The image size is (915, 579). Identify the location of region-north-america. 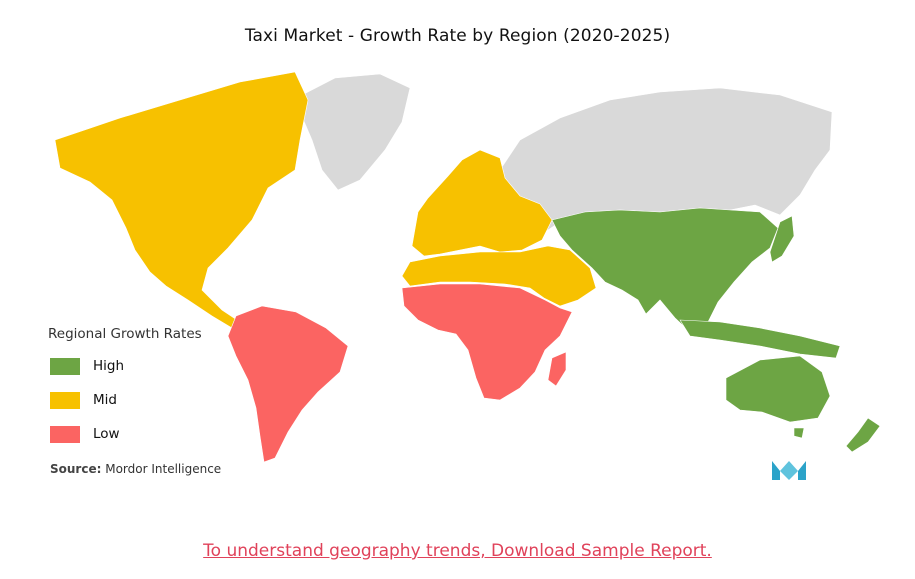
(181, 200).